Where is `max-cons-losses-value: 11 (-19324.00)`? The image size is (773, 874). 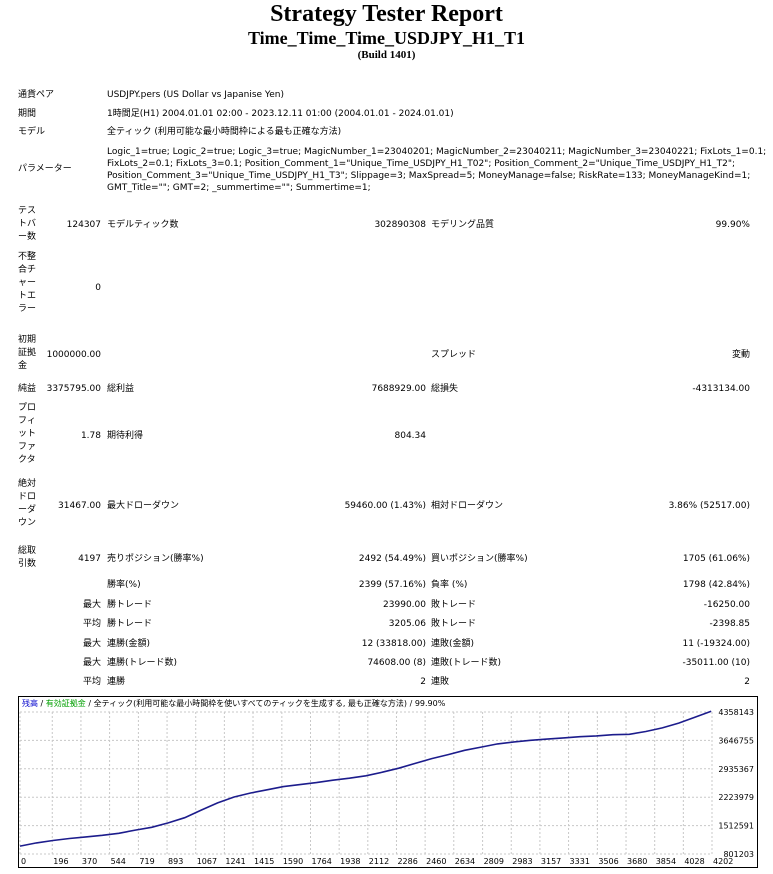
max-cons-losses-value: 11 (-19324.00) is located at coordinates (716, 644).